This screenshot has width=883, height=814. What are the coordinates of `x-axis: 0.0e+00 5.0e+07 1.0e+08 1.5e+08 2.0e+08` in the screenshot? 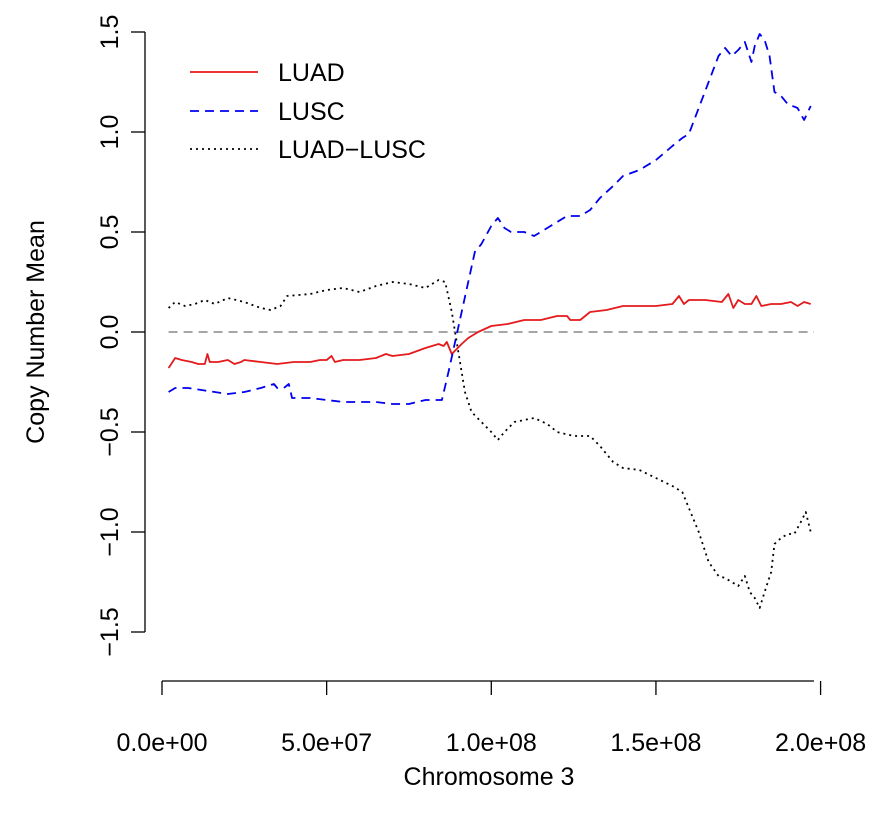 It's located at (491, 718).